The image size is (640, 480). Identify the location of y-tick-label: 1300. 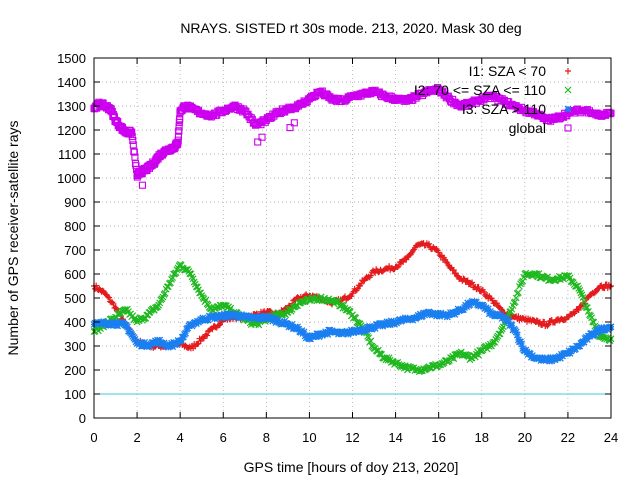
(71, 106).